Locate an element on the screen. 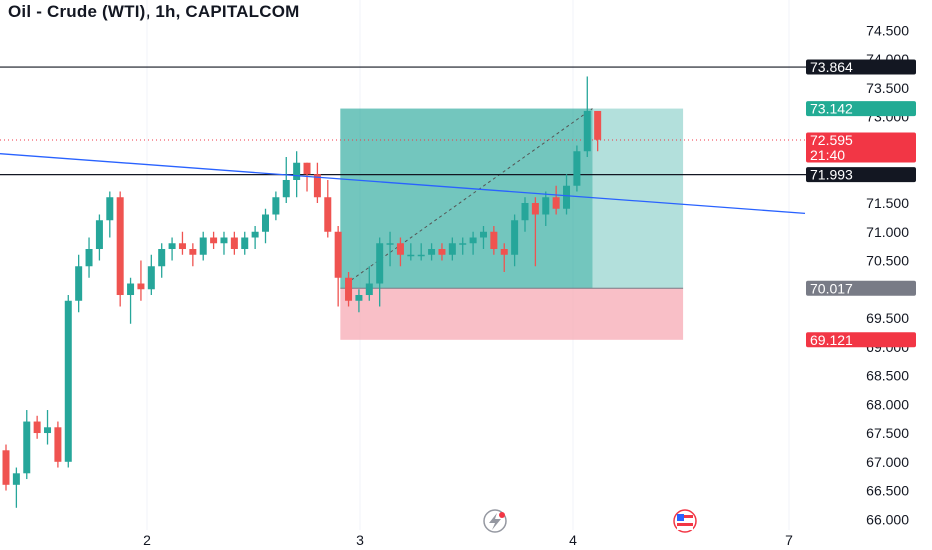 The image size is (932, 550). price-label-text: 73.142 is located at coordinates (831, 109).